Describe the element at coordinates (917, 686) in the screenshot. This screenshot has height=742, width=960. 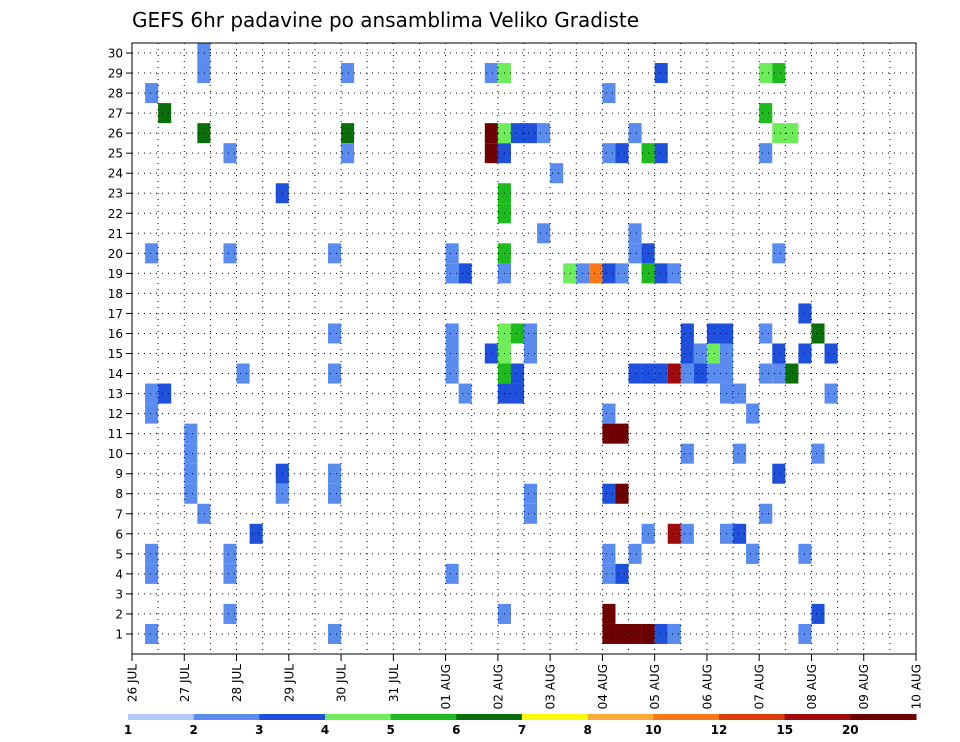
I see `x-tick-label: 10 AUG` at that location.